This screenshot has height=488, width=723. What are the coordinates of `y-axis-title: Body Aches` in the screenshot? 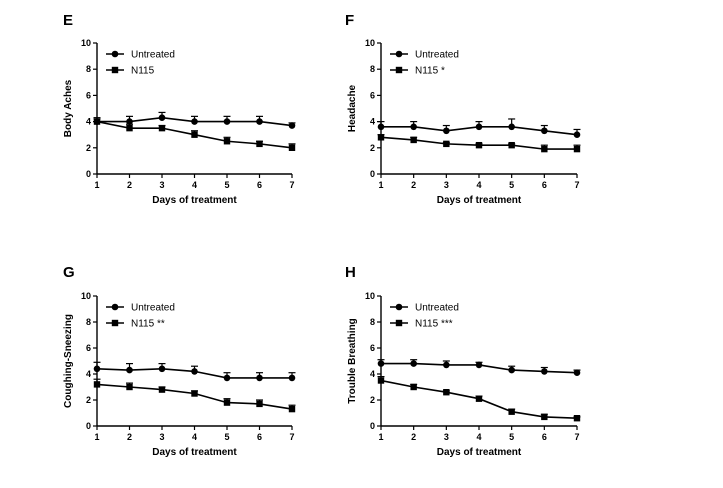 It's located at (68, 108).